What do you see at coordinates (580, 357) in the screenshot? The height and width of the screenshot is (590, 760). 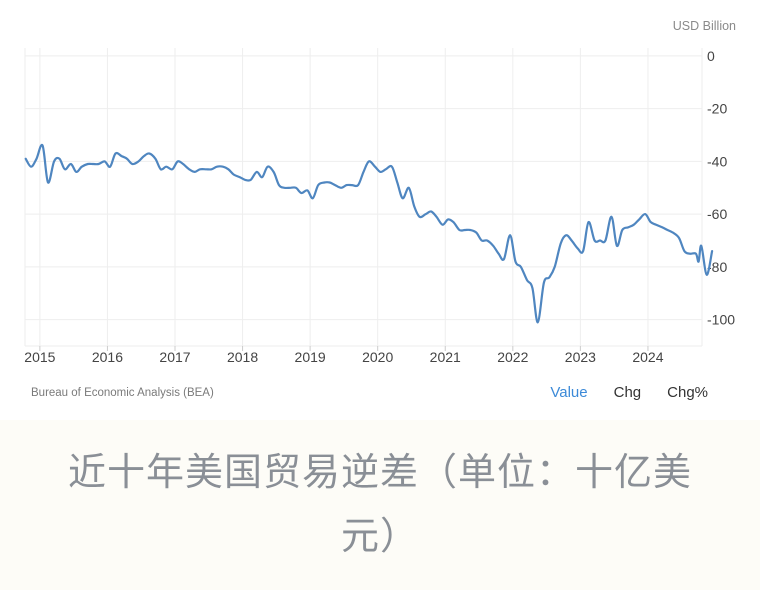 I see `x-tick-label: 2023` at bounding box center [580, 357].